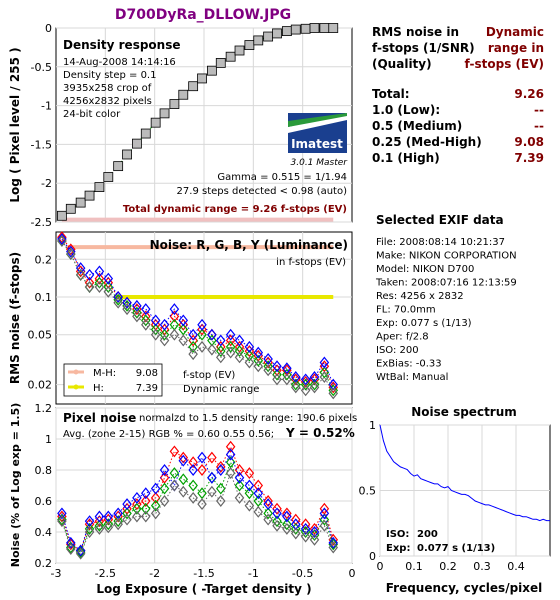 The height and width of the screenshot is (600, 560). I want to click on pixel-noise-xtick: 0, so click(352, 573).